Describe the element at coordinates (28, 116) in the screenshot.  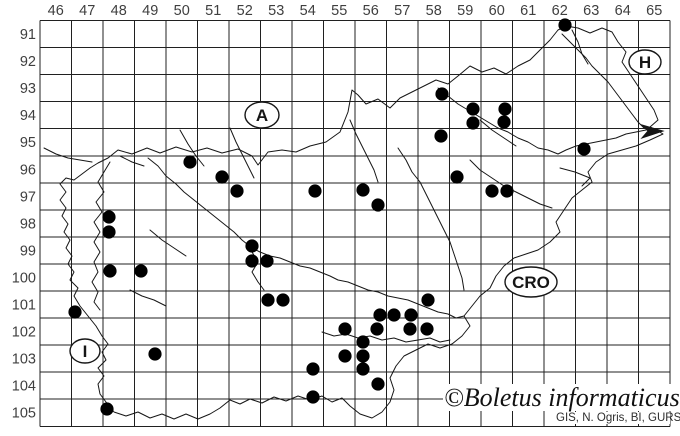
I see `row-label: 94` at that location.